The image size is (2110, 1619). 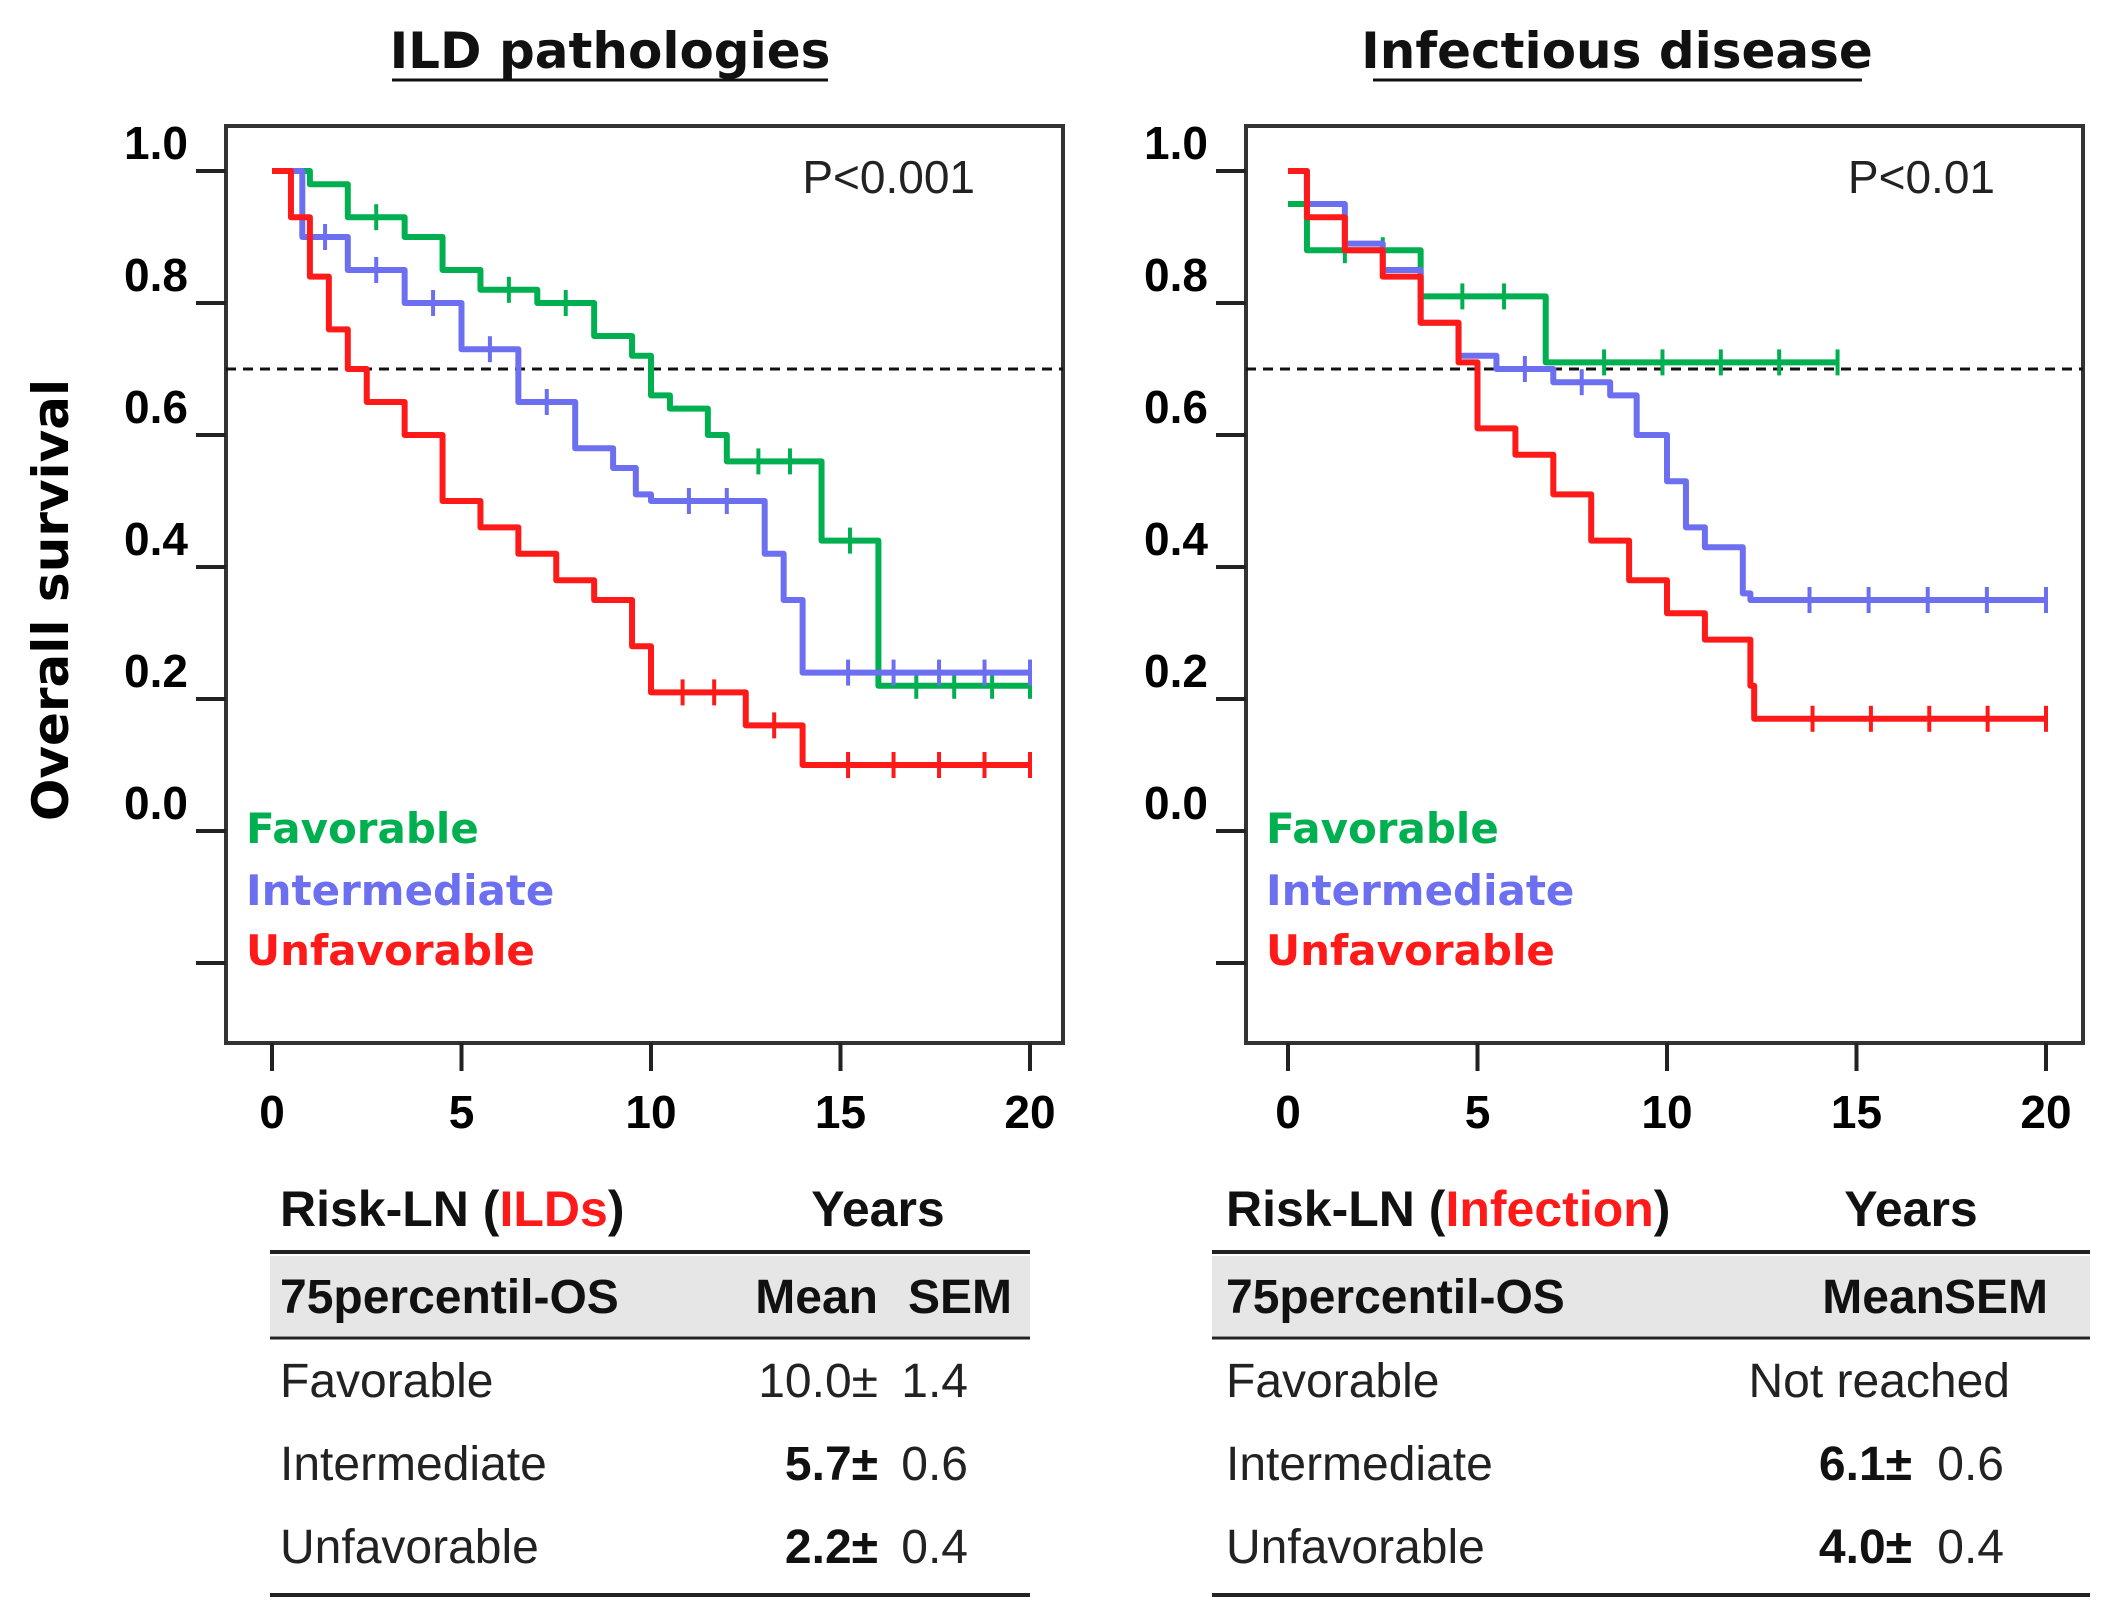 I want to click on row-mean: 6.1±, so click(x=1865, y=1464).